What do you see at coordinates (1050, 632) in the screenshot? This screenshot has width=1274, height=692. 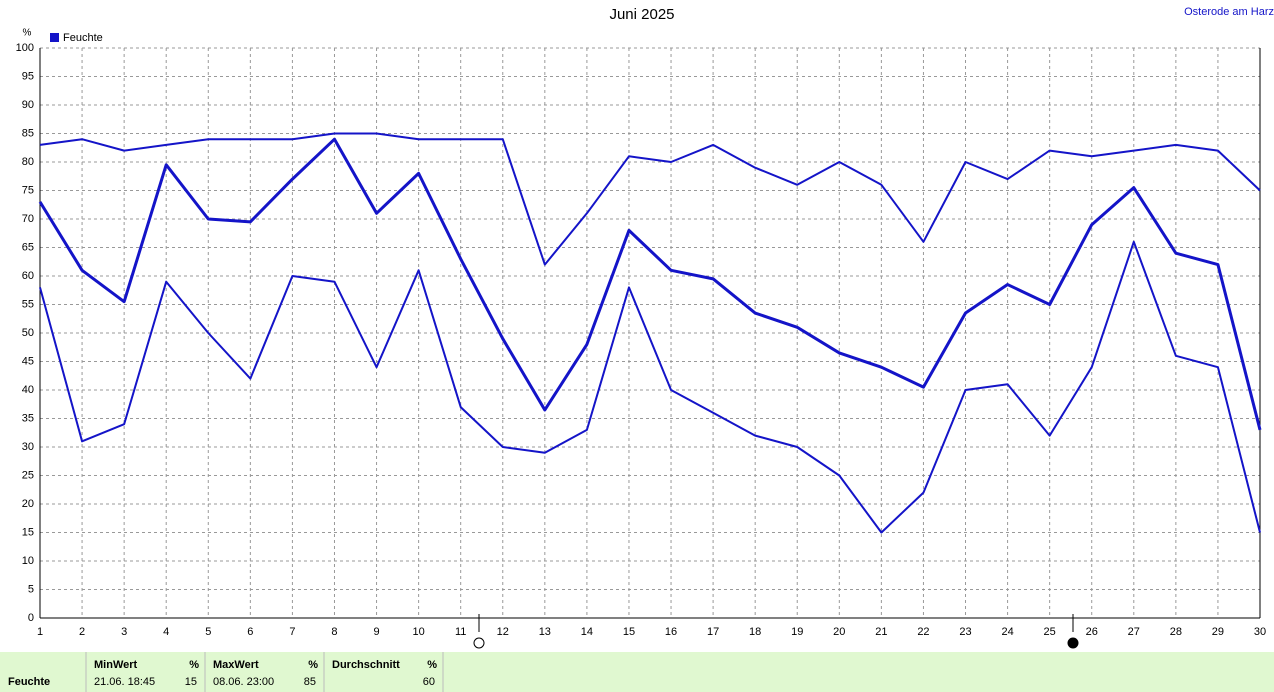 I see `x-tick-label: 25` at bounding box center [1050, 632].